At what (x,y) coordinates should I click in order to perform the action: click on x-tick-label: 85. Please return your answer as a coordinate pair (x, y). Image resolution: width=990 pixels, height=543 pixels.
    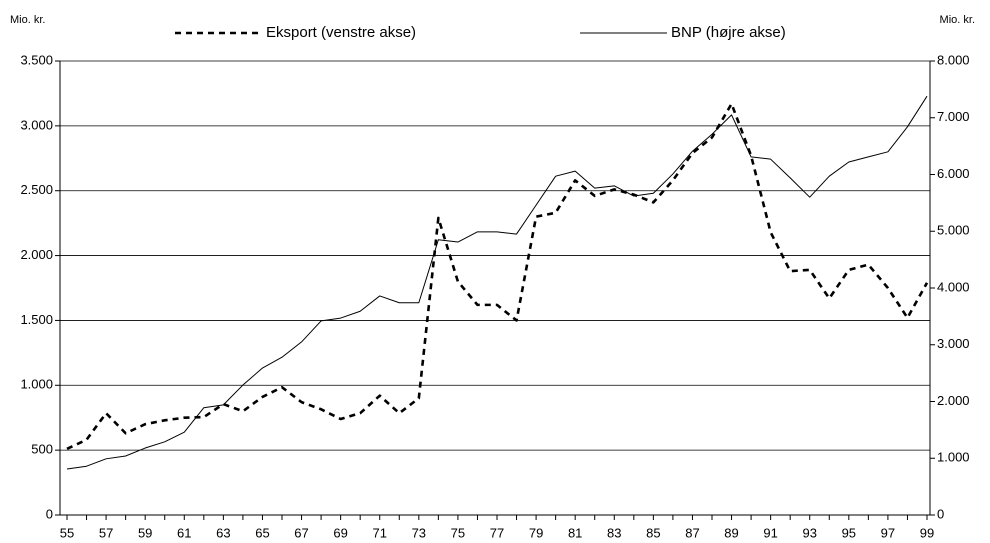
    Looking at the image, I should click on (653, 532).